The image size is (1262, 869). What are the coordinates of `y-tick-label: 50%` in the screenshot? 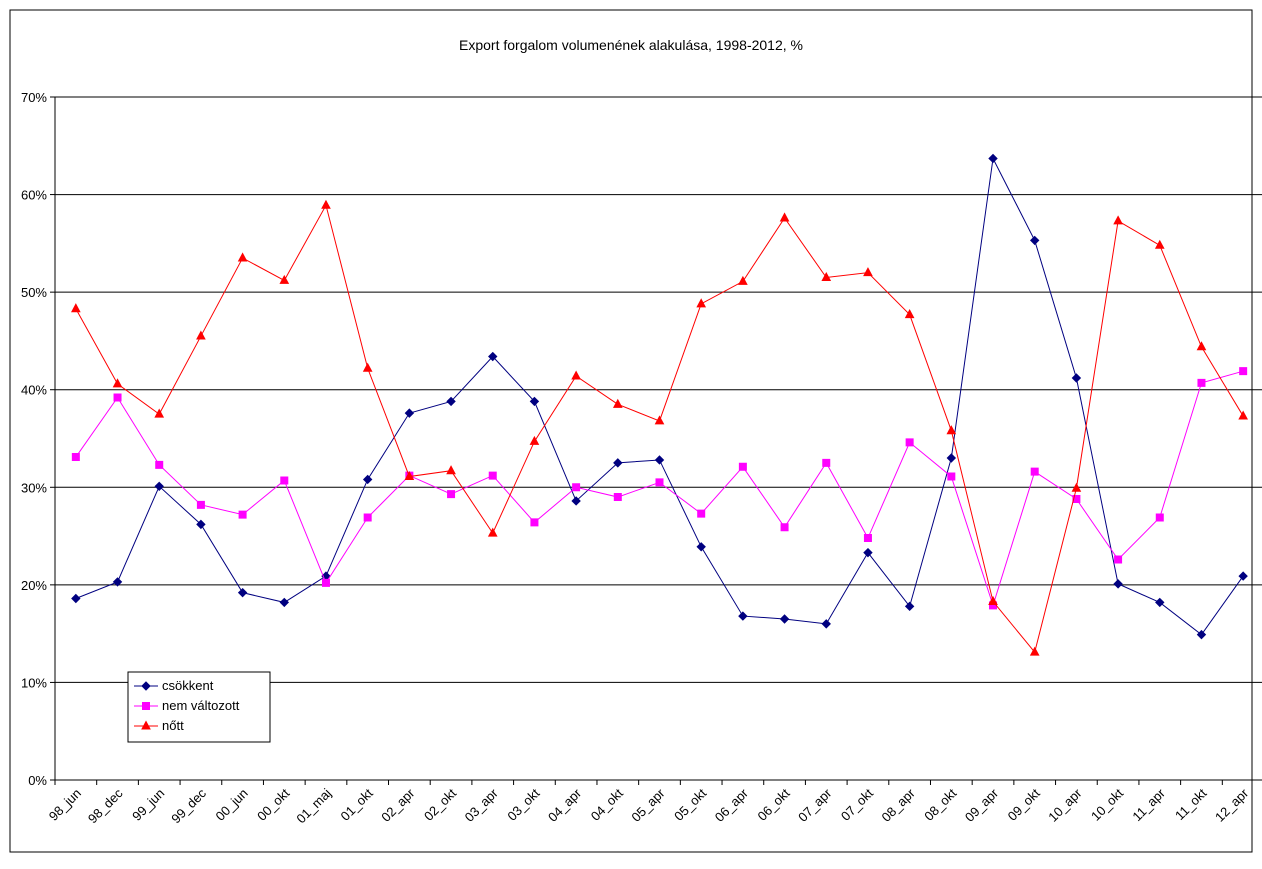 It's located at (34, 292).